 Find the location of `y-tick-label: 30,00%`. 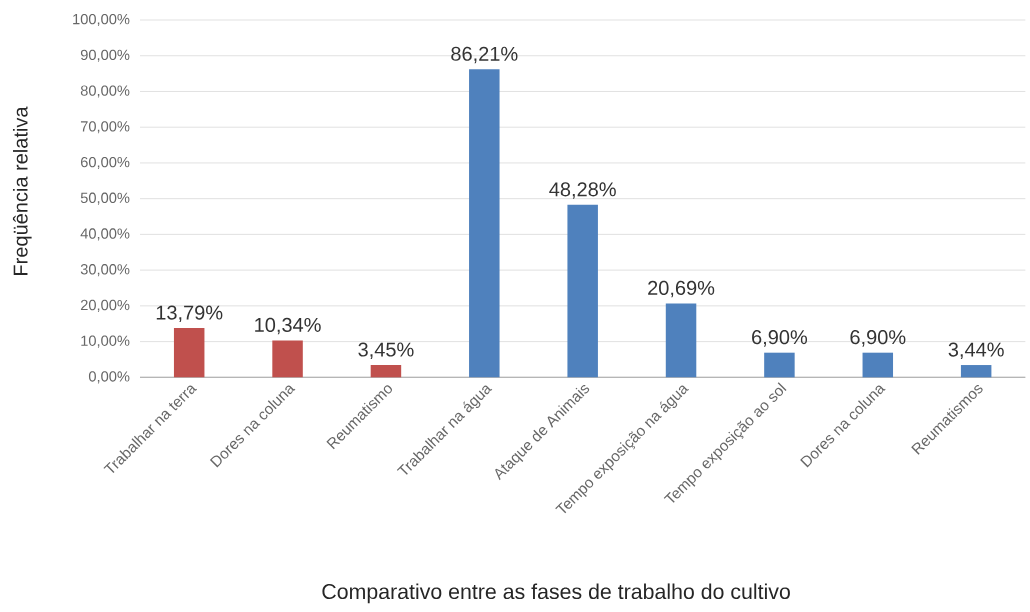

y-tick-label: 30,00% is located at coordinates (105, 270).